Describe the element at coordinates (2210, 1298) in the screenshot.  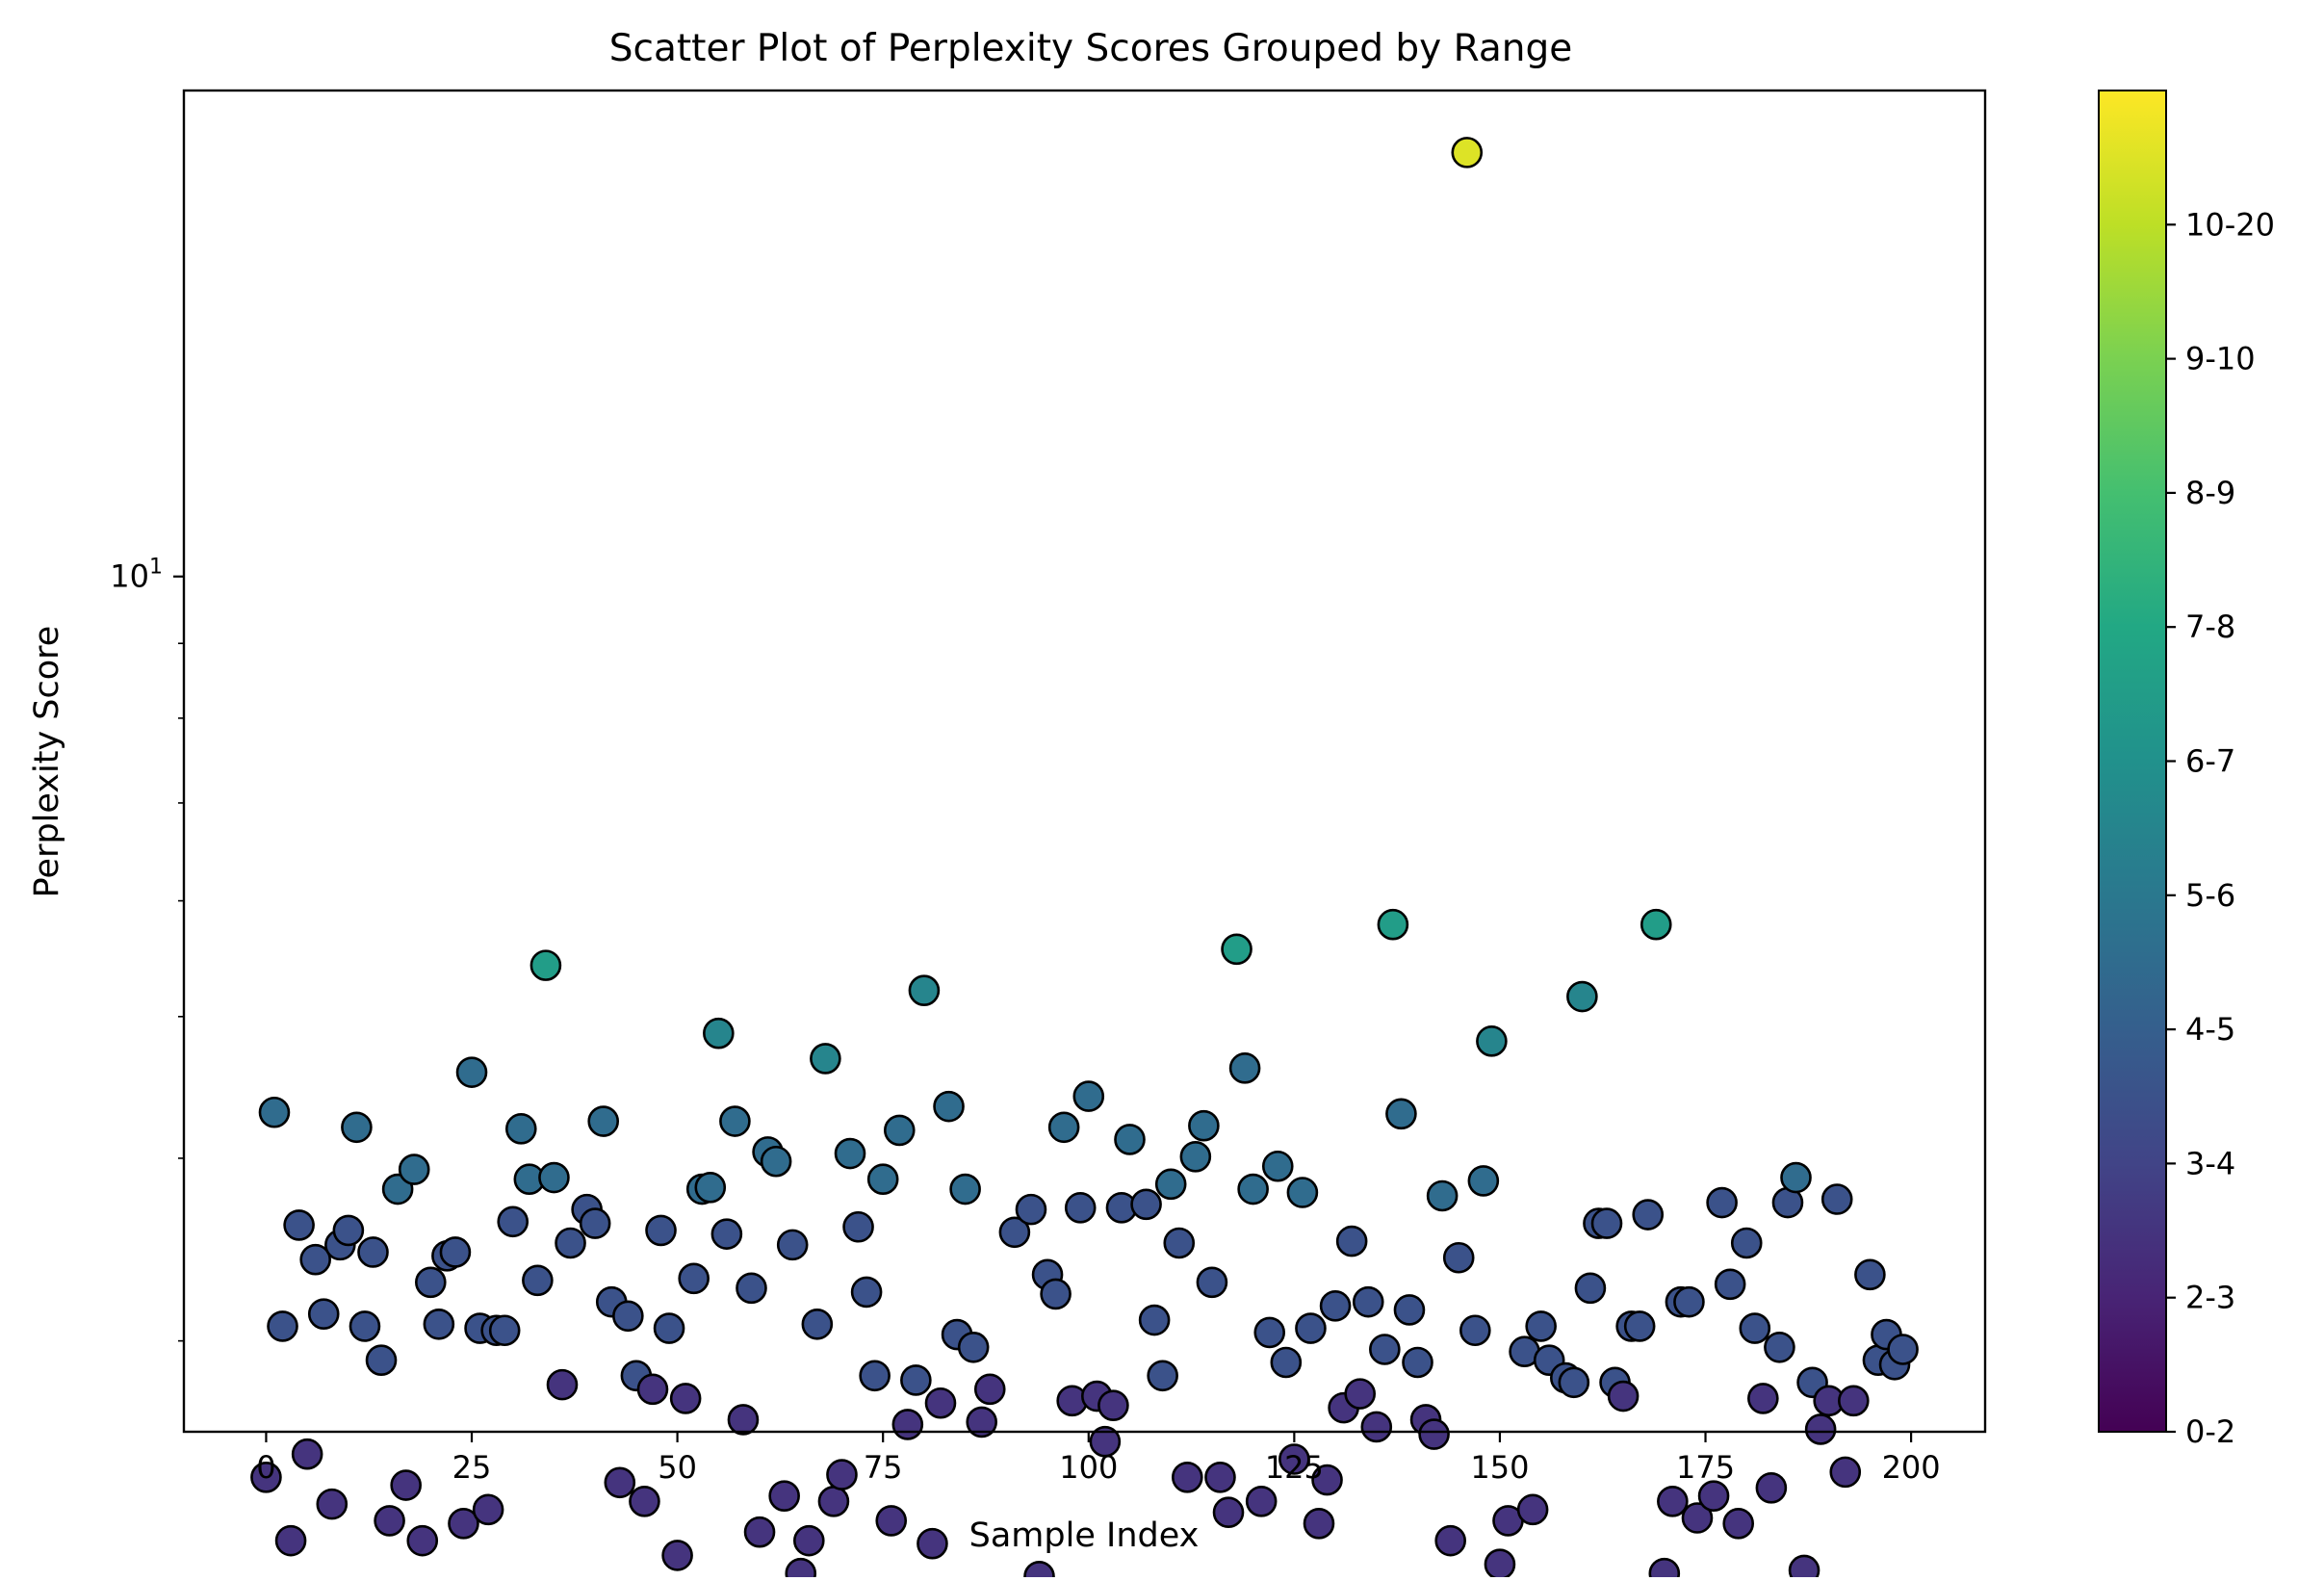
I see `colorbar-tick-label: 2-3` at that location.